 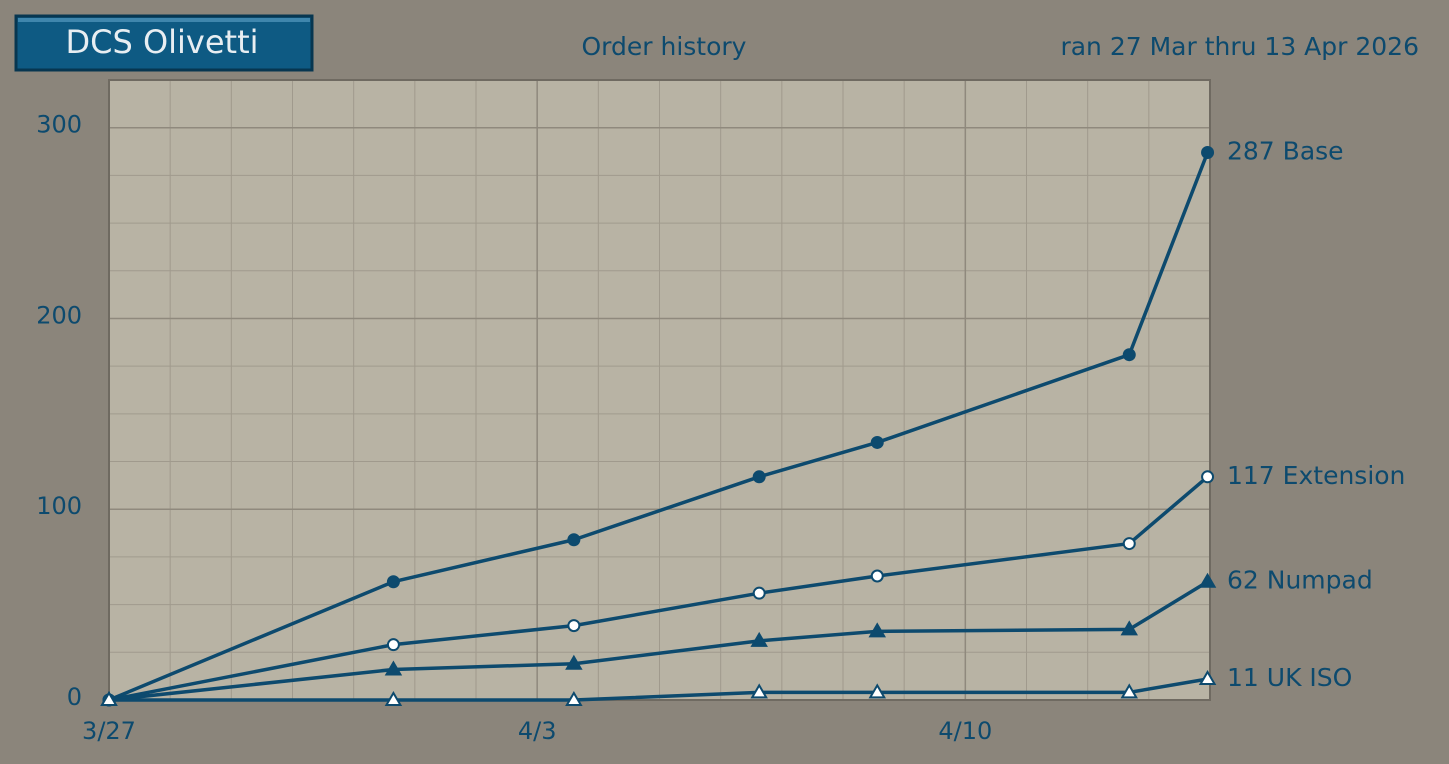 What do you see at coordinates (1251, 475) in the screenshot?
I see `value-label: 117` at bounding box center [1251, 475].